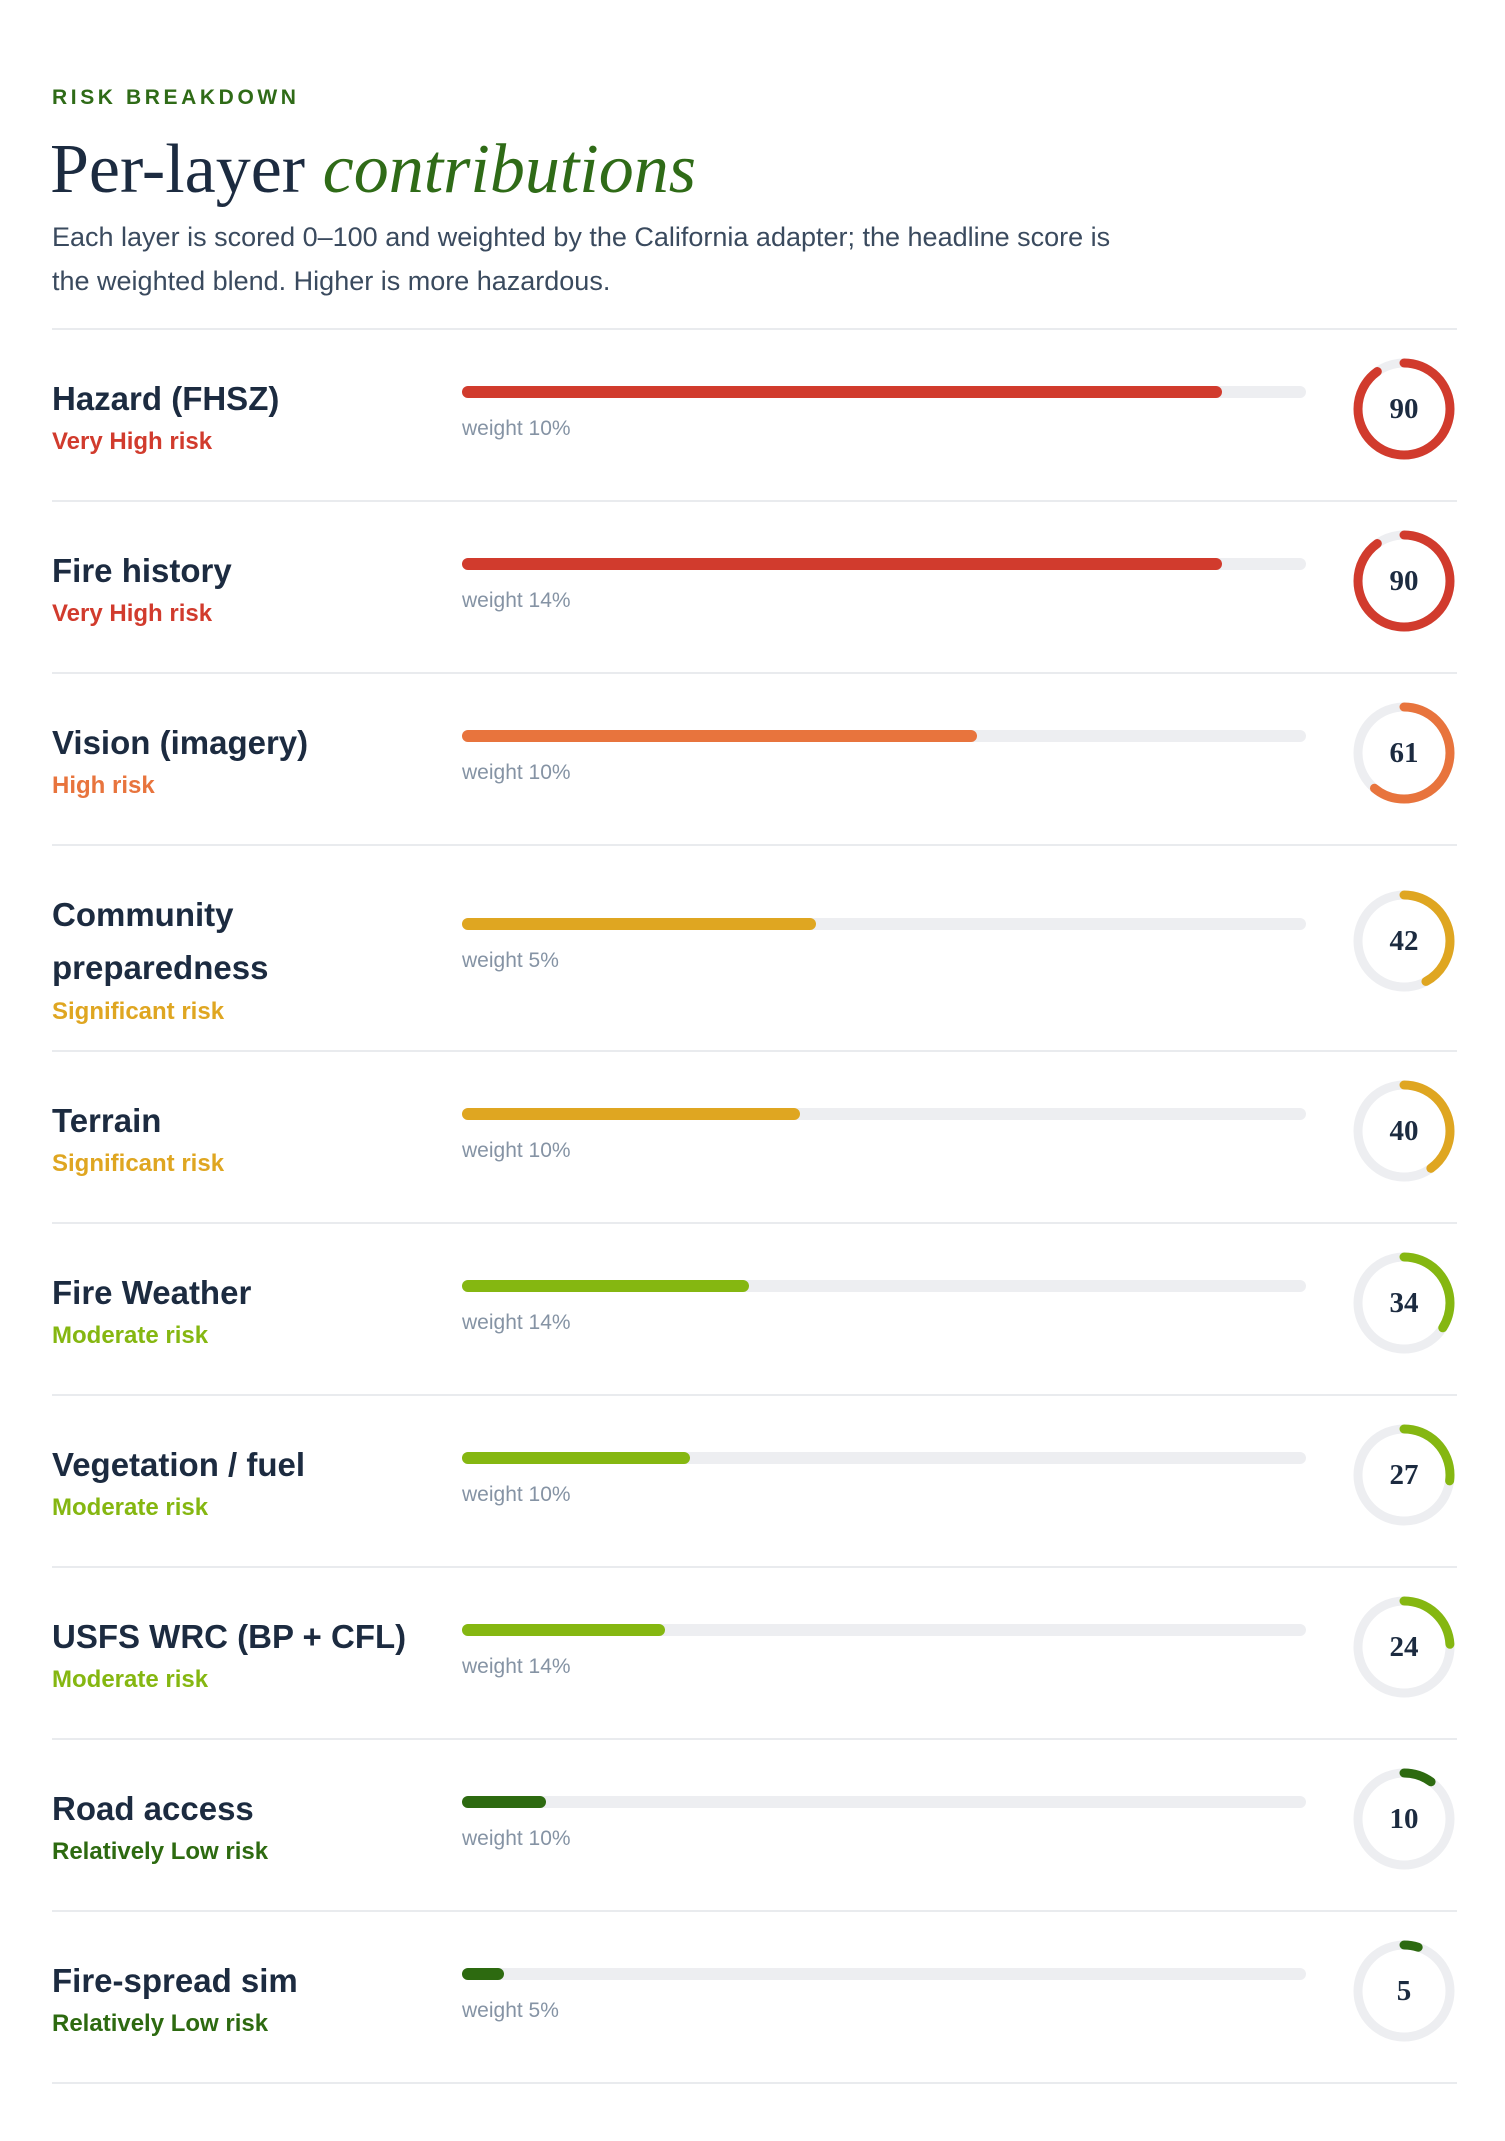 Image resolution: width=1505 pixels, height=2141 pixels. Describe the element at coordinates (176, 97) in the screenshot. I see `section-eyebrow: RISK BREAKDOWN` at that location.